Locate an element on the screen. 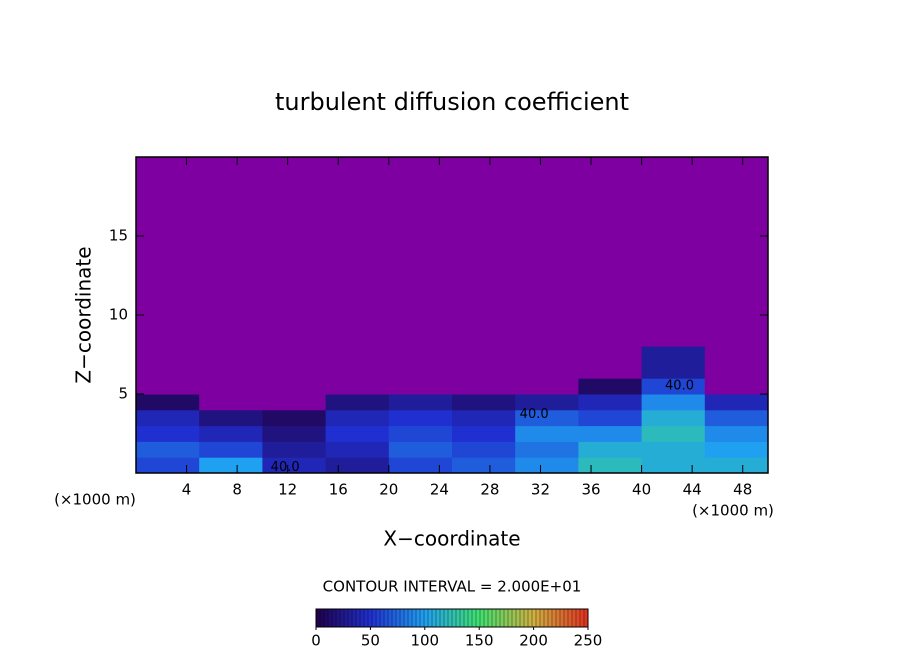  x-tick-label: 48 is located at coordinates (742, 490).